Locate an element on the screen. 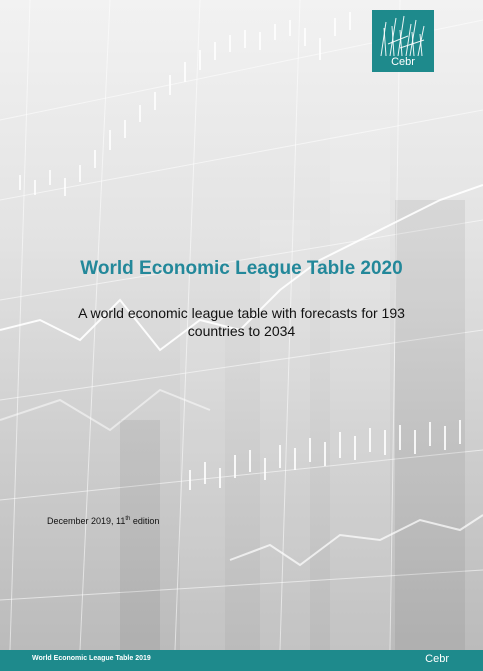 The image size is (483, 671). footer-title: World Economic League Table 2019 is located at coordinates (91, 658).